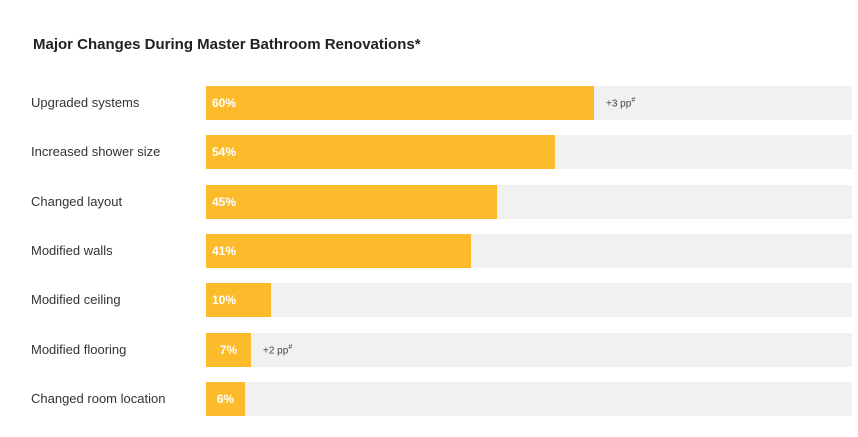 Image resolution: width=858 pixels, height=437 pixels. What do you see at coordinates (224, 202) in the screenshot?
I see `bar-value-label: 45%` at bounding box center [224, 202].